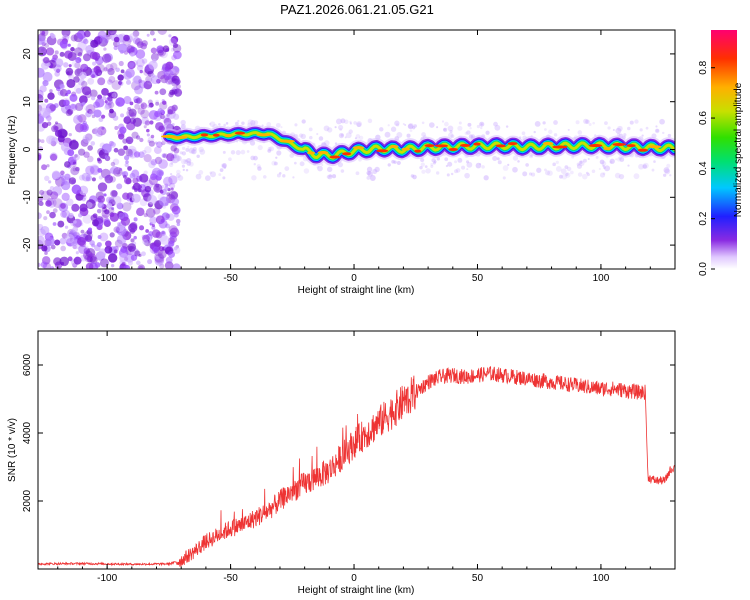  Describe the element at coordinates (27, 432) in the screenshot. I see `snr-ytick-label: 4000` at that location.